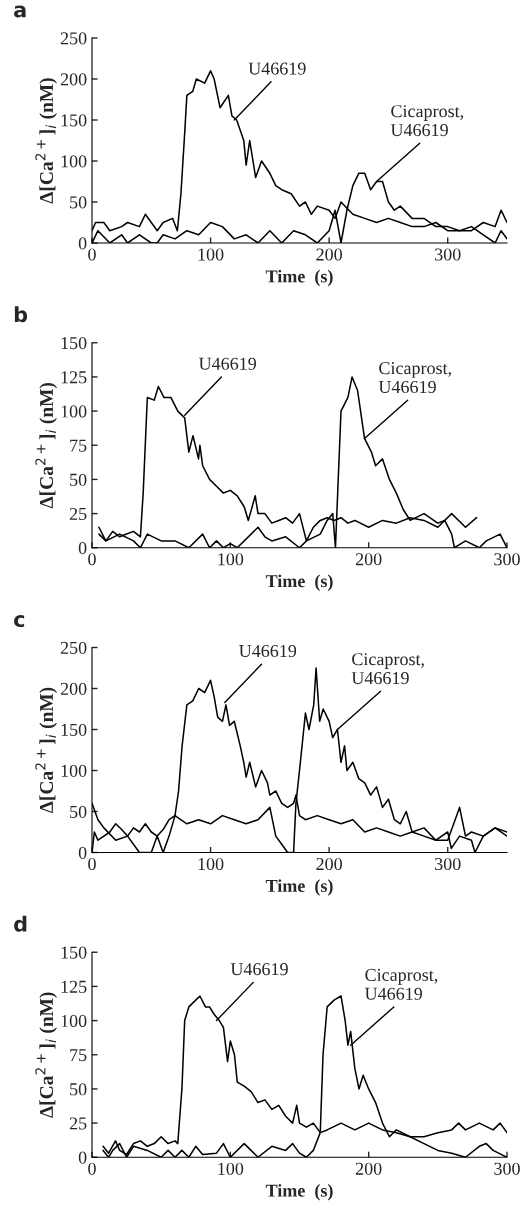 The image size is (522, 1219). Describe the element at coordinates (20, 923) in the screenshot. I see `chart-title: d` at that location.